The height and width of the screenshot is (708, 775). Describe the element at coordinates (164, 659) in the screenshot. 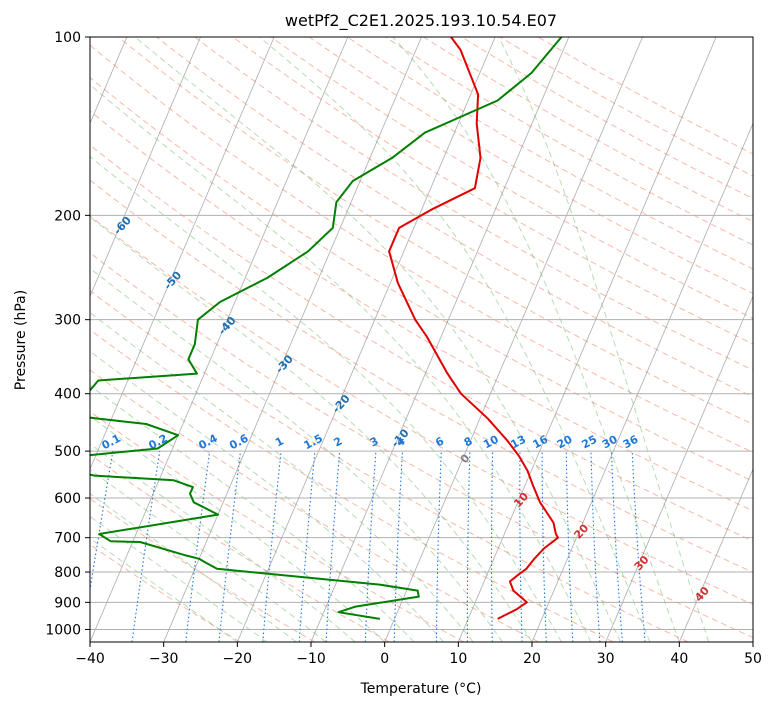

I see `x-tick-label: −30` at that location.